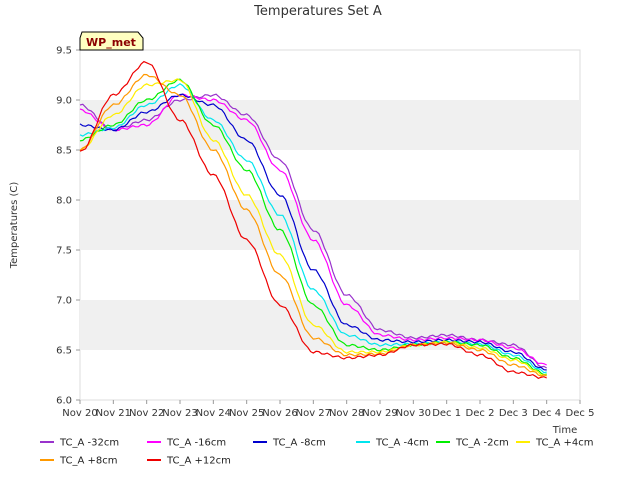 This screenshot has width=640, height=480. Describe the element at coordinates (413, 413) in the screenshot. I see `x-tick-label: Nov 30` at that location.